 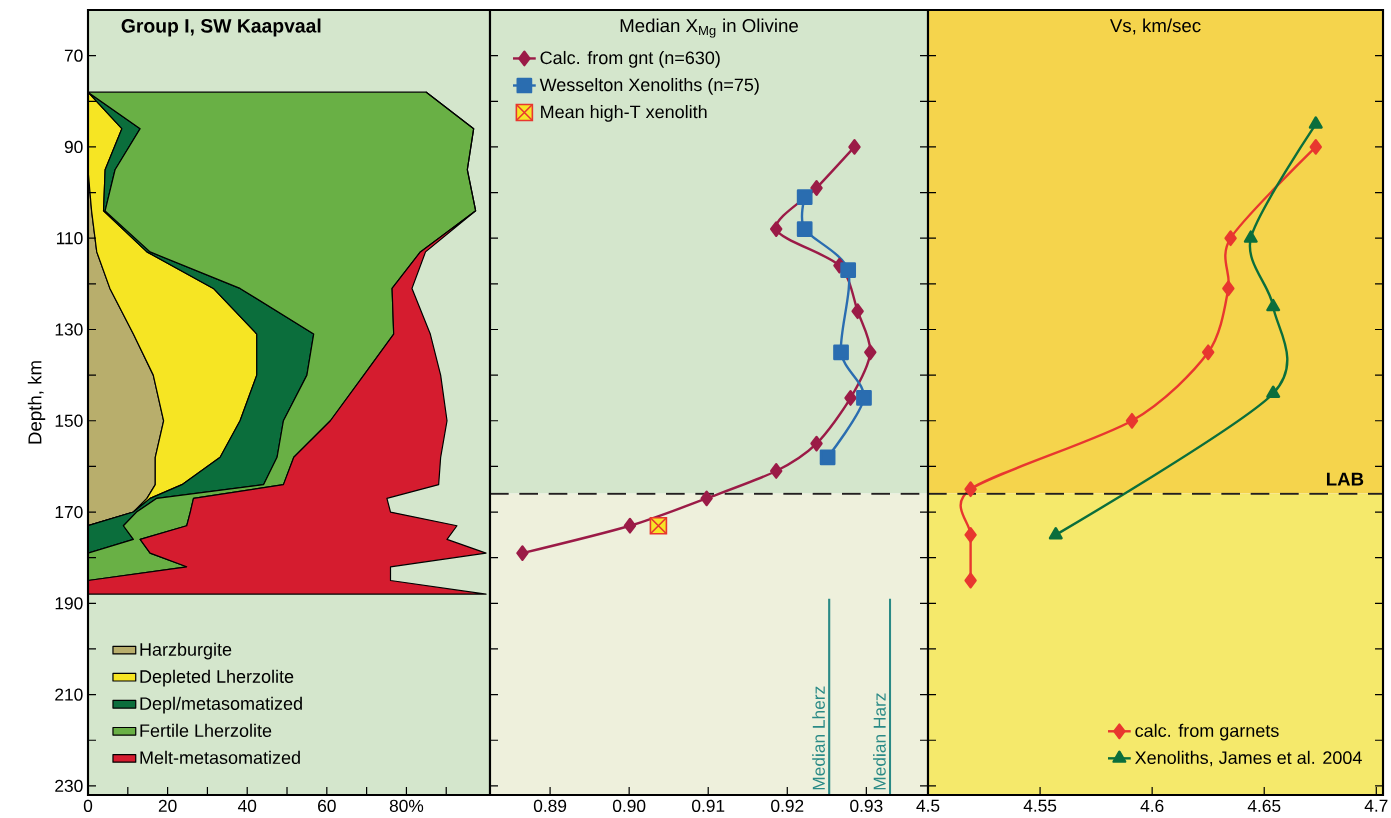 I want to click on x-tick-label: 4.6, so click(x=1152, y=805).